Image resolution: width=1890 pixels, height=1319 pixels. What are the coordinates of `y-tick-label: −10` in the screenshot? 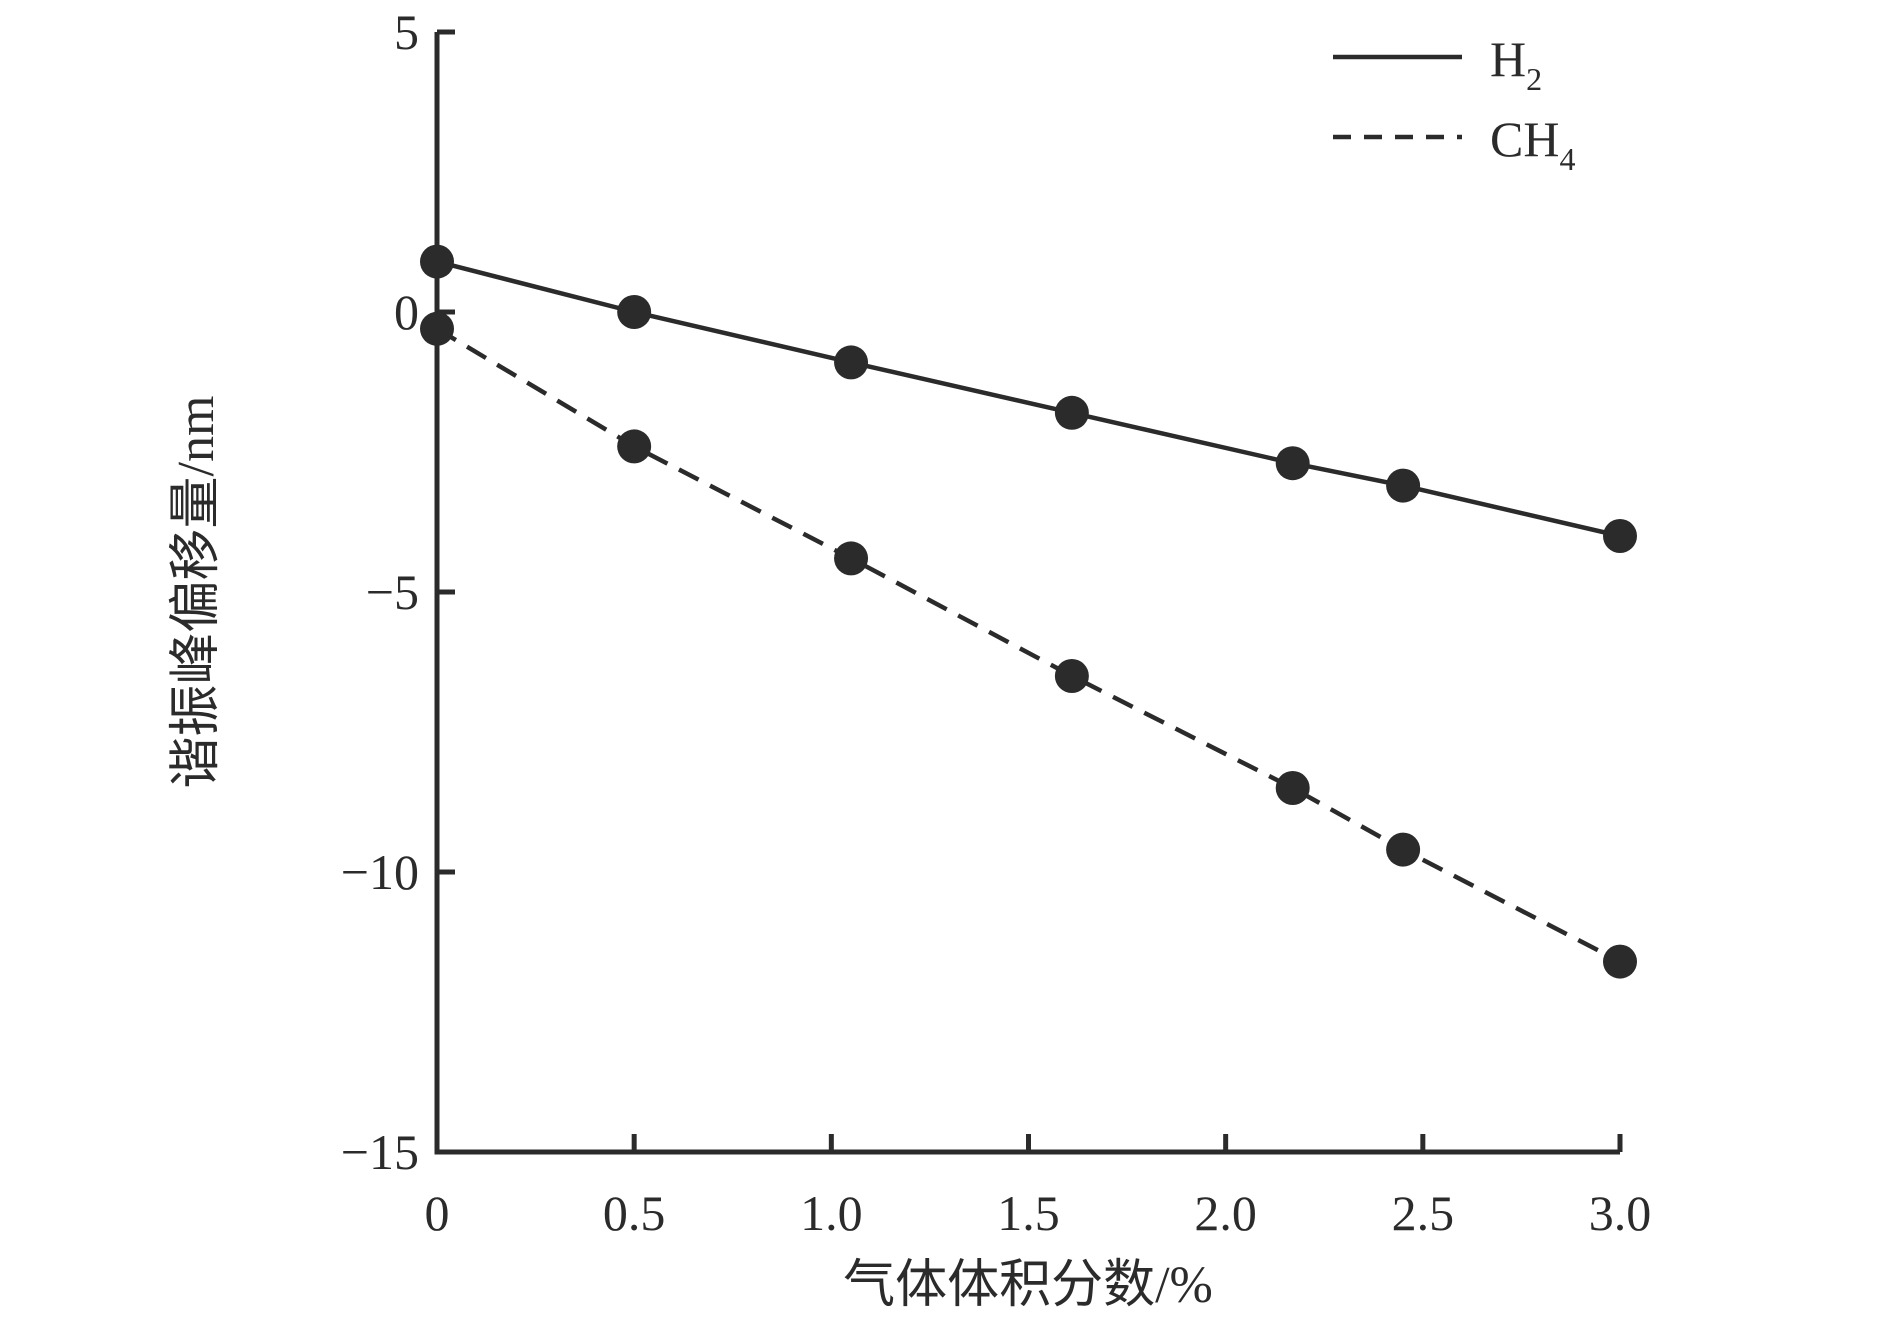 It's located at (380, 872).